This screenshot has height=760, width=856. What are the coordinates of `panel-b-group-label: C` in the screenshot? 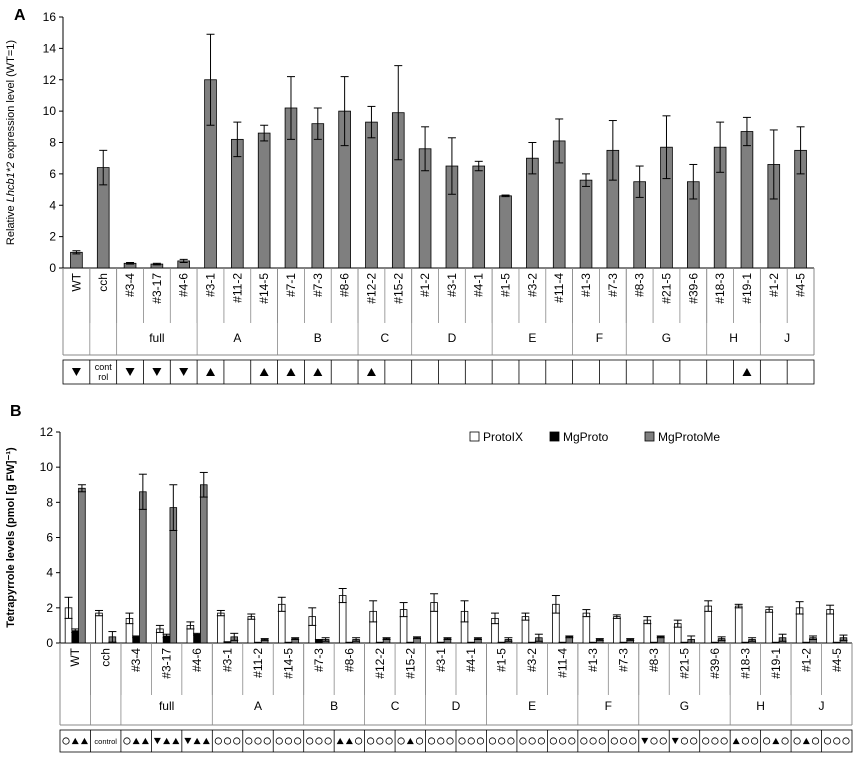 It's located at (395, 706).